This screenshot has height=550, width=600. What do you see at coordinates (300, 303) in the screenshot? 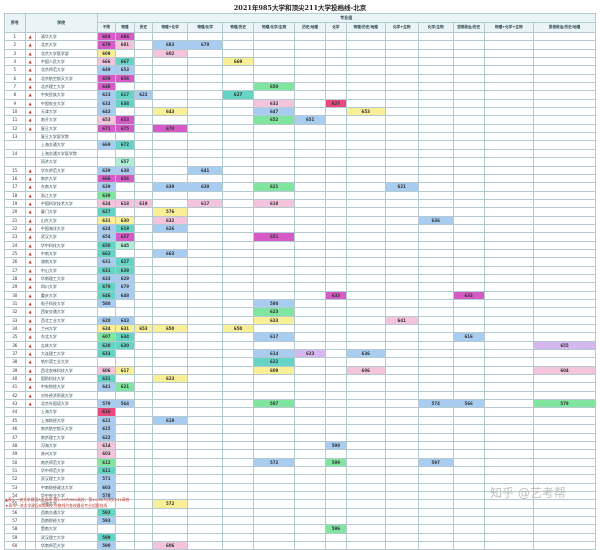
I see `table-row: 31 ▲ 电子科技大学 580 580` at bounding box center [300, 303].